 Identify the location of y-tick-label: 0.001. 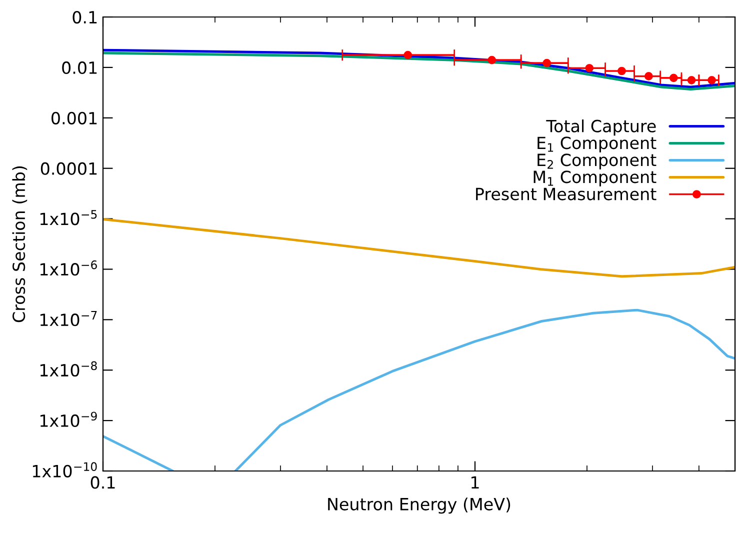
(74, 118).